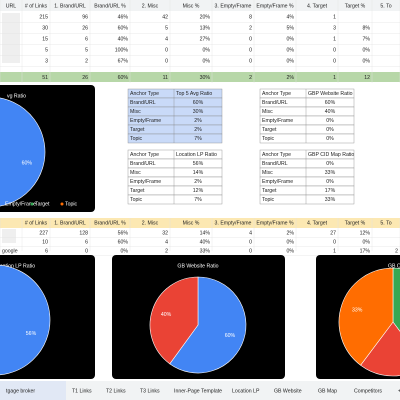 Image resolution: width=400 pixels, height=400 pixels. What do you see at coordinates (205, 251) in the screenshot?
I see `cell: 33%` at bounding box center [205, 251].